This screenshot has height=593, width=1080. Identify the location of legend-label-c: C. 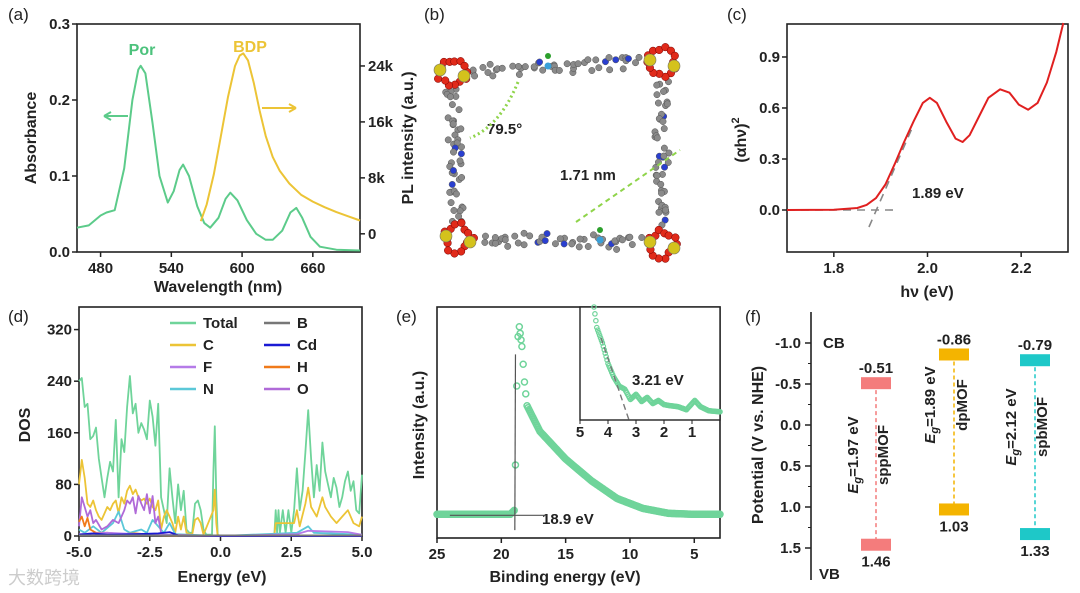
(208, 345).